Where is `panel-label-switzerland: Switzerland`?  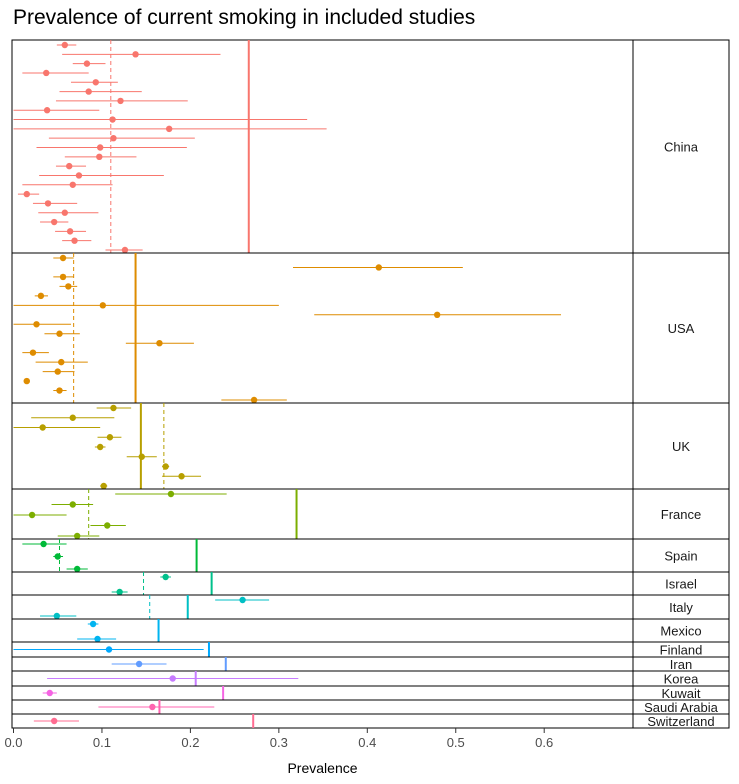
panel-label-switzerland: Switzerland is located at coordinates (680, 721).